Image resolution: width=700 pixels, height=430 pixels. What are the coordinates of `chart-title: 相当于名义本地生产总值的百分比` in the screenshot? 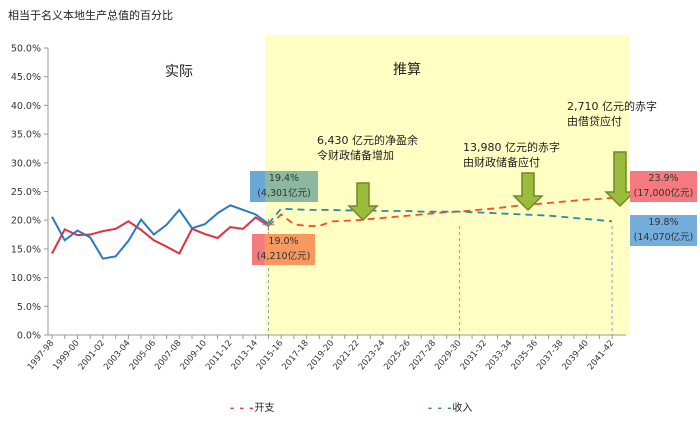 It's located at (90, 15).